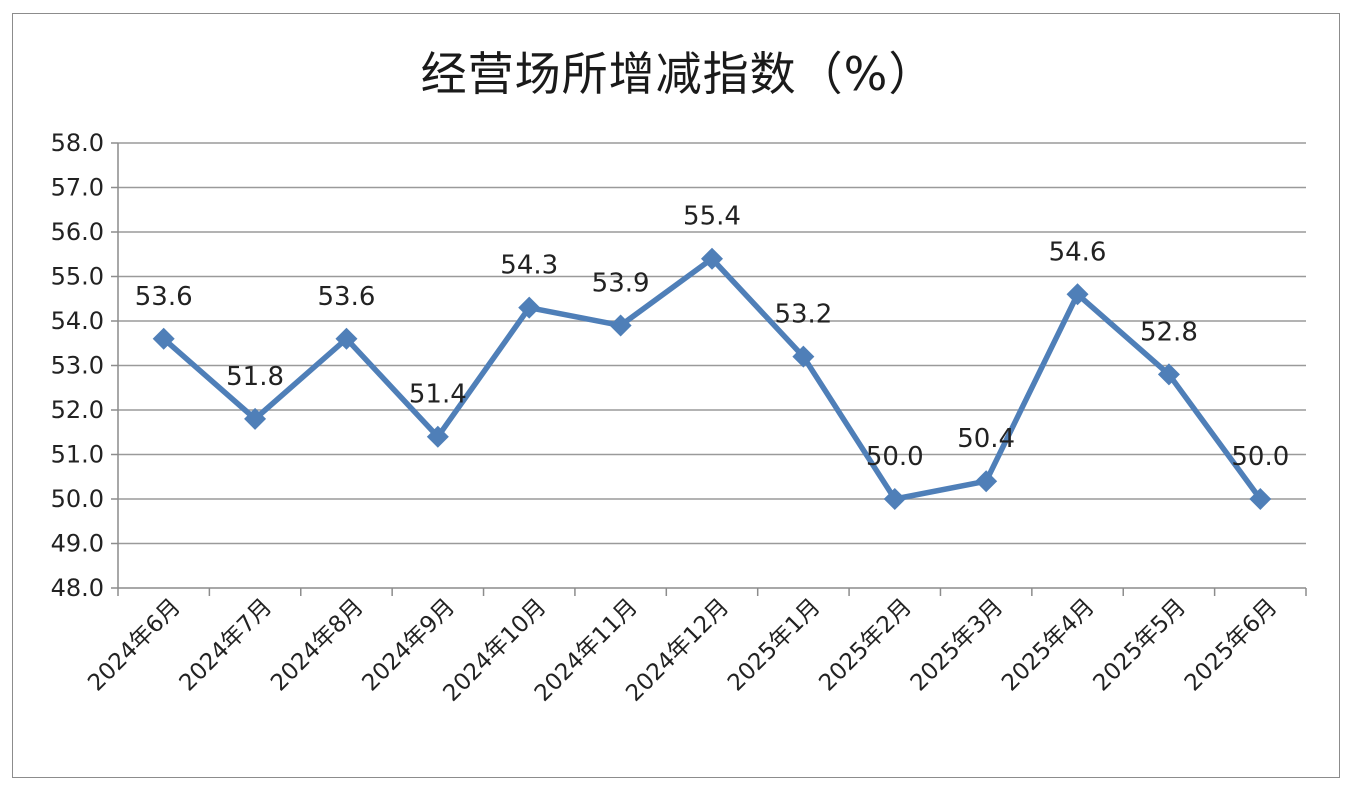 Image resolution: width=1356 pixels, height=801 pixels. Describe the element at coordinates (774, 645) in the screenshot. I see `x-tick-label: 2025年1月` at that location.